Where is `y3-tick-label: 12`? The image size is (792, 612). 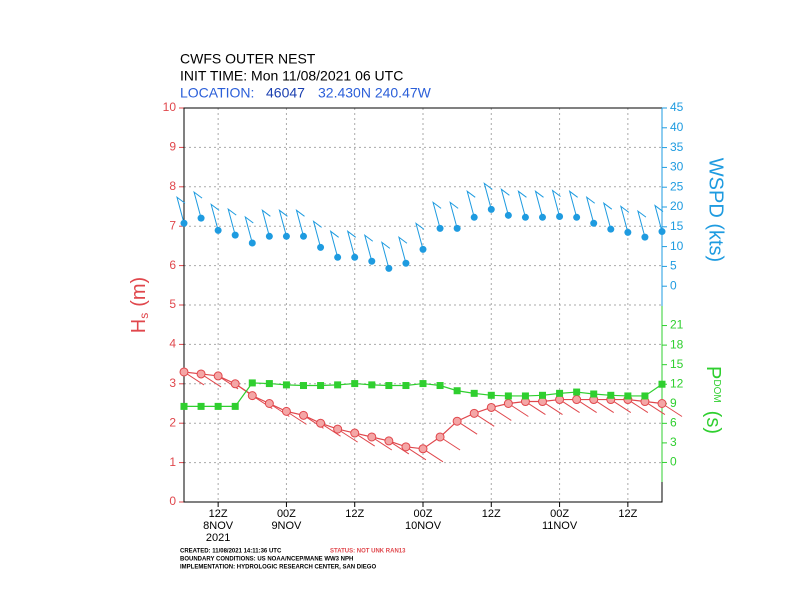
y3-tick-label: 12 is located at coordinates (677, 383).